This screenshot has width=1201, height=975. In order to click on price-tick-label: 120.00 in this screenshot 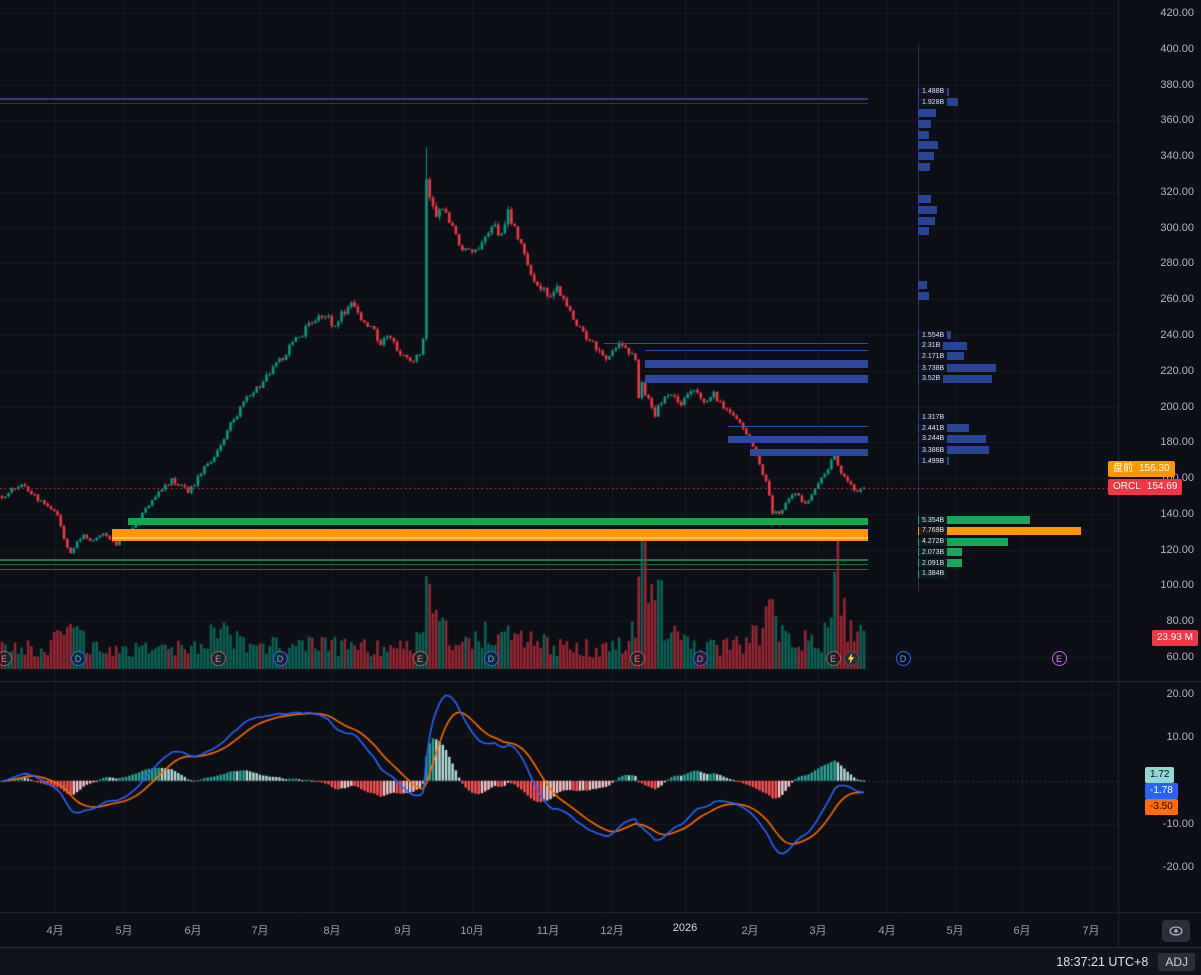, I will do `click(1177, 549)`.